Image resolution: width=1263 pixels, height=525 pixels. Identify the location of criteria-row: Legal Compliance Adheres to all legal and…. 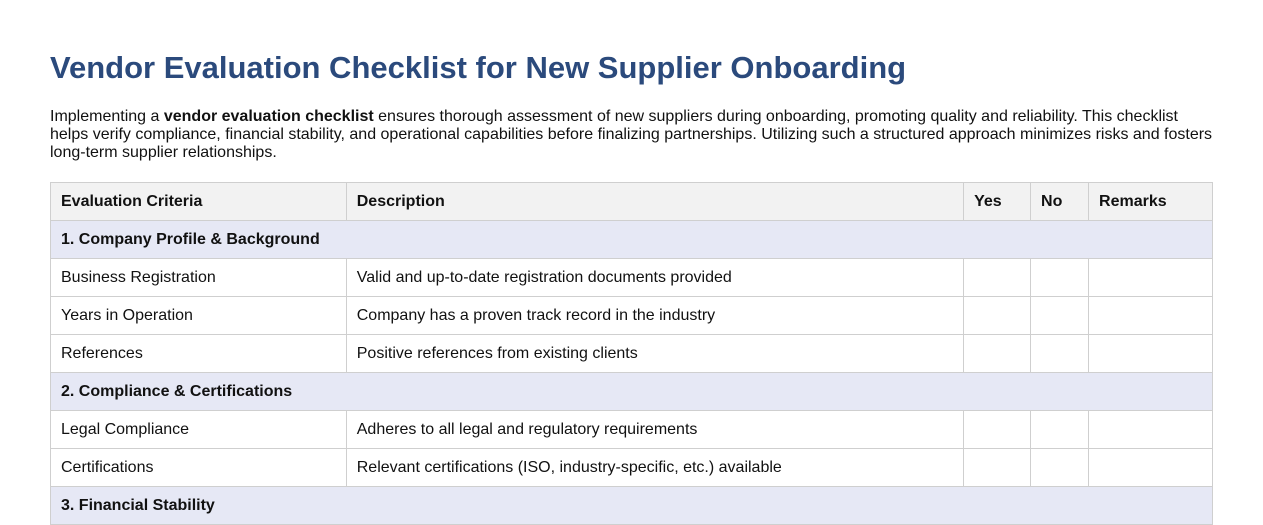
(631, 429).